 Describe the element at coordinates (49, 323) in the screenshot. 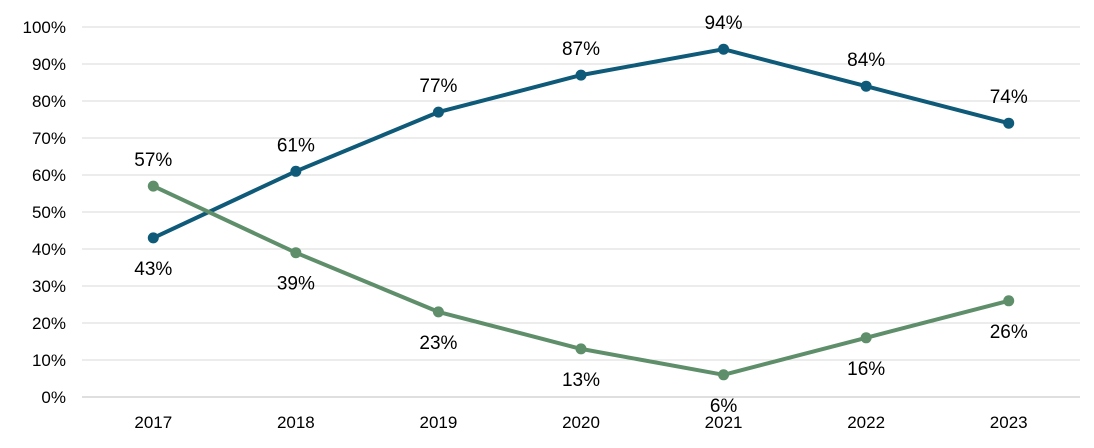

I see `y-tick-label: 20%` at that location.